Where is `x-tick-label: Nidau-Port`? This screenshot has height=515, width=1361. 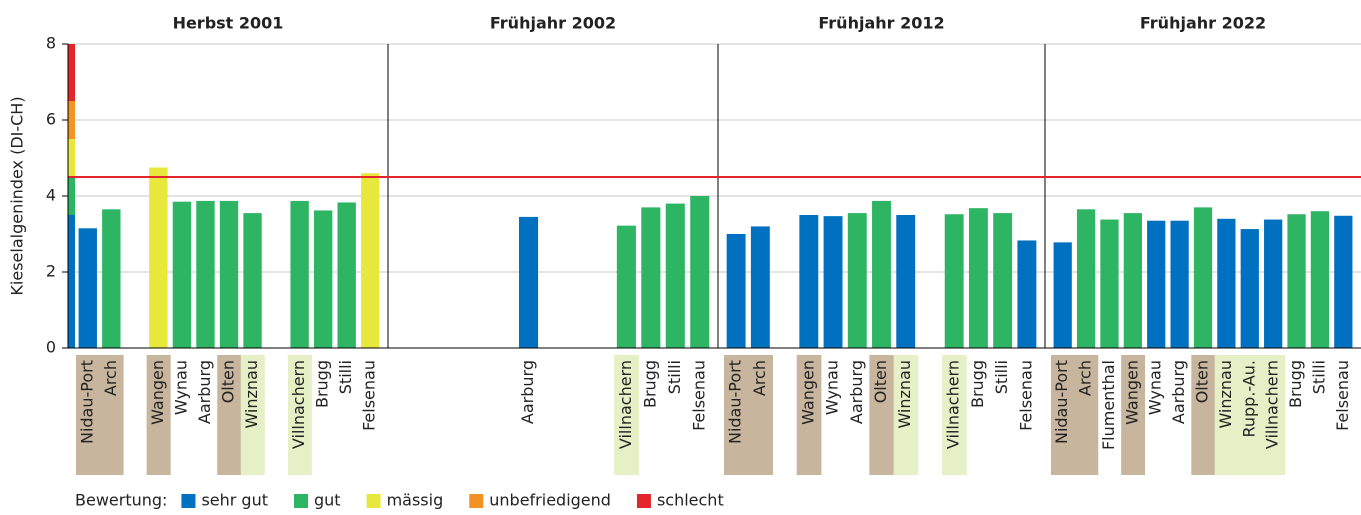 x-tick-label: Nidau-Port is located at coordinates (735, 402).